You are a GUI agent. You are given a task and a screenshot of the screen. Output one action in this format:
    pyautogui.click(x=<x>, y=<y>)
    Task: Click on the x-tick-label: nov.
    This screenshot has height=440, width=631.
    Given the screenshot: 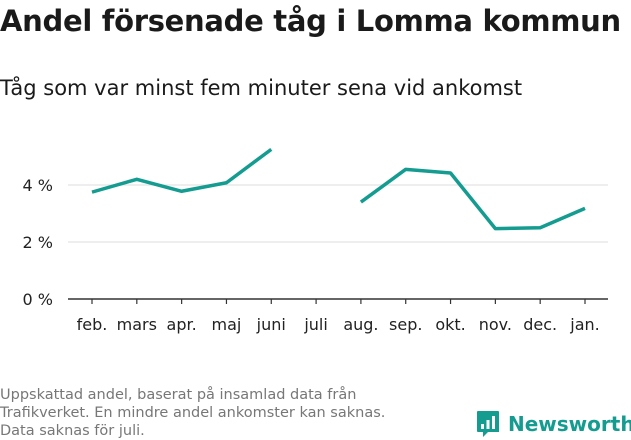 What is the action you would take?
    pyautogui.click(x=495, y=324)
    